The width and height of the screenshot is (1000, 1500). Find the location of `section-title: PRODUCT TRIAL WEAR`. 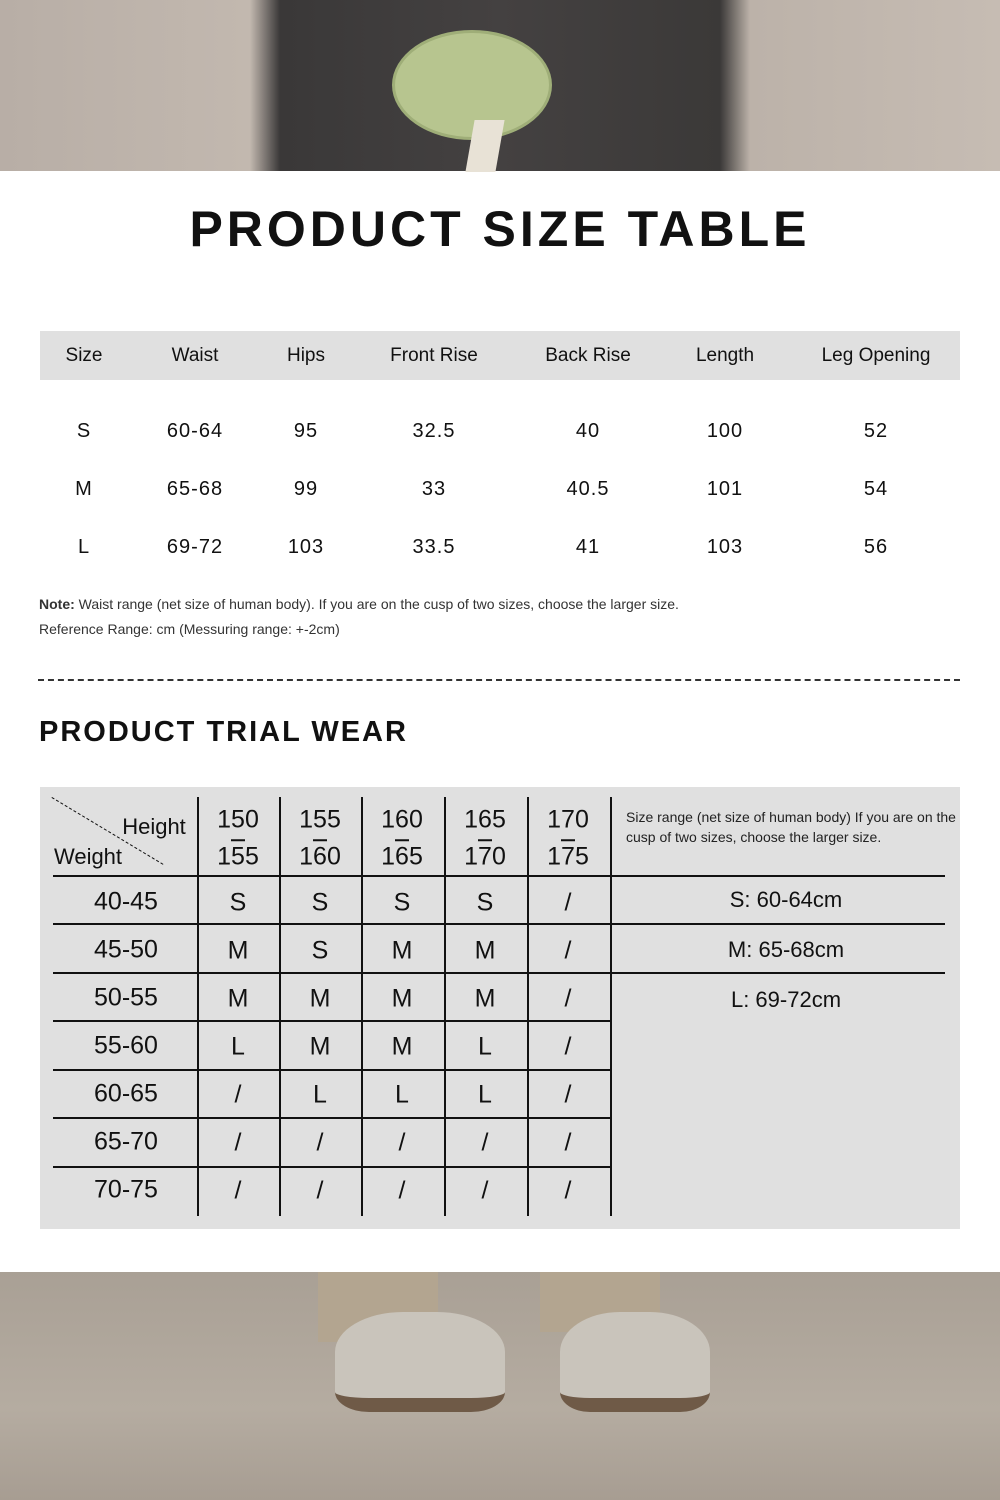

section-title: PRODUCT TRIAL WEAR is located at coordinates (223, 732).